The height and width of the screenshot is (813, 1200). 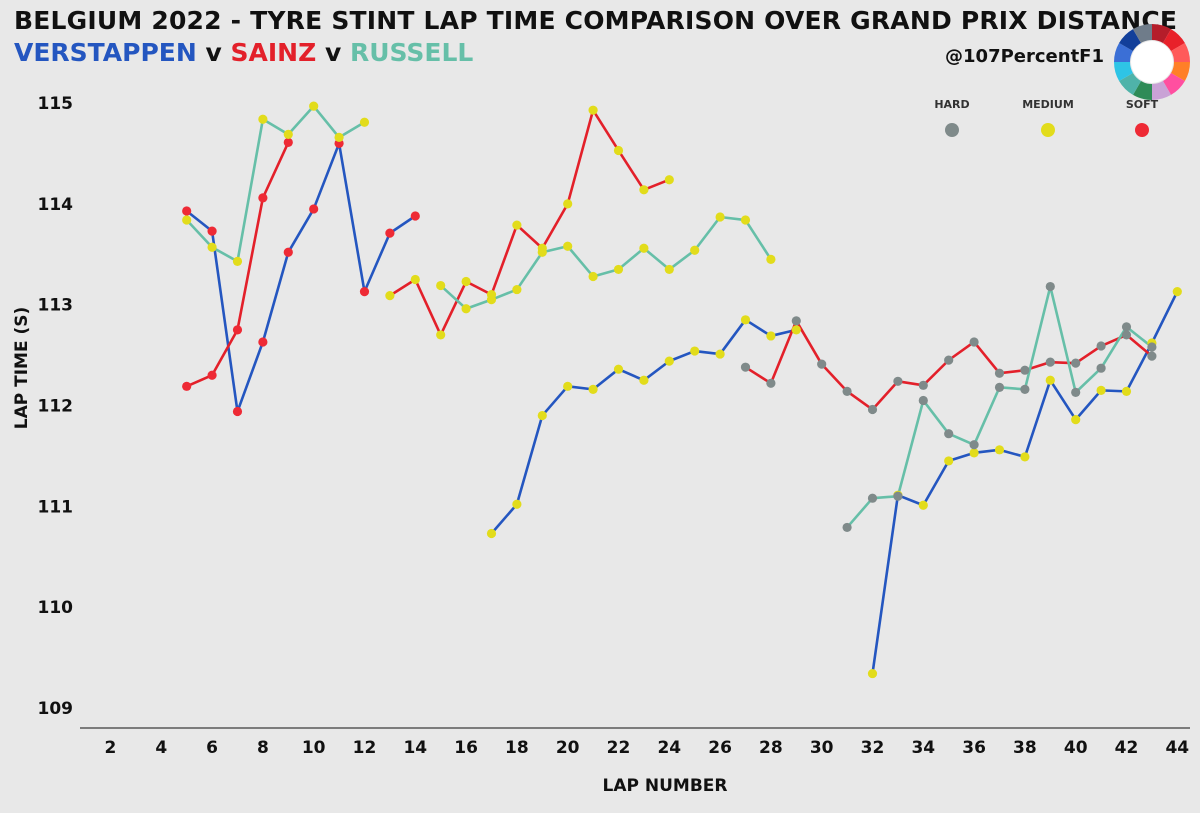 What do you see at coordinates (1142, 130) in the screenshot?
I see `legend-marker-soft` at bounding box center [1142, 130].